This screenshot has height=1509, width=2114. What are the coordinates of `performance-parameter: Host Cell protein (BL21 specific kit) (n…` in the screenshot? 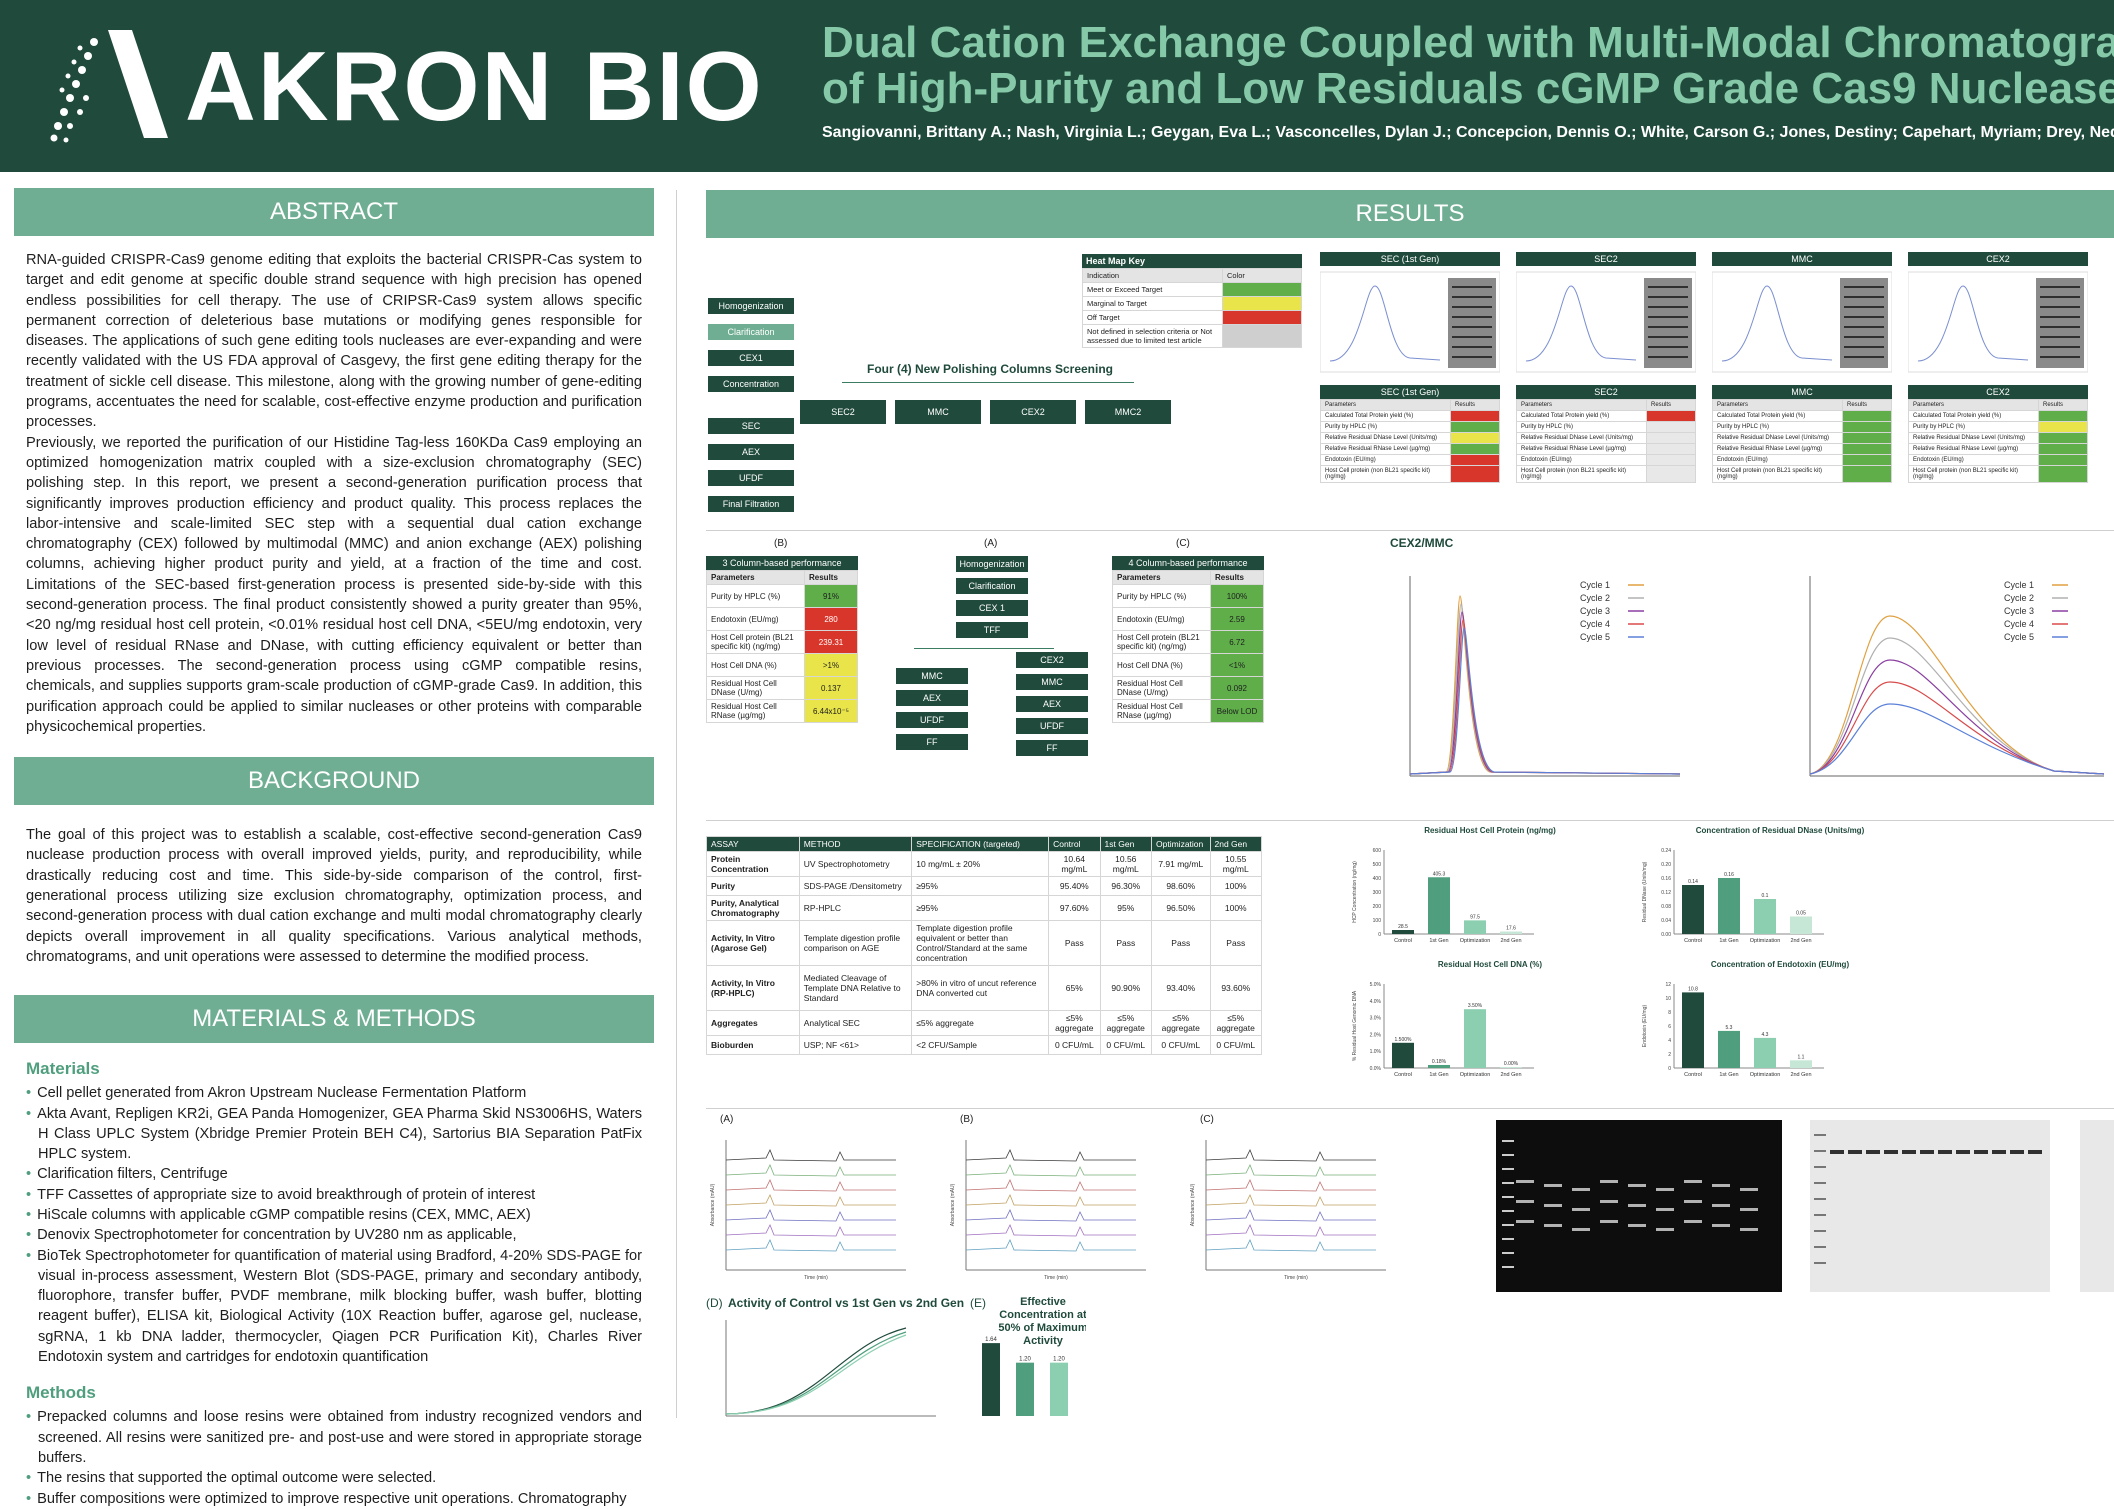 It's located at (1161, 642).